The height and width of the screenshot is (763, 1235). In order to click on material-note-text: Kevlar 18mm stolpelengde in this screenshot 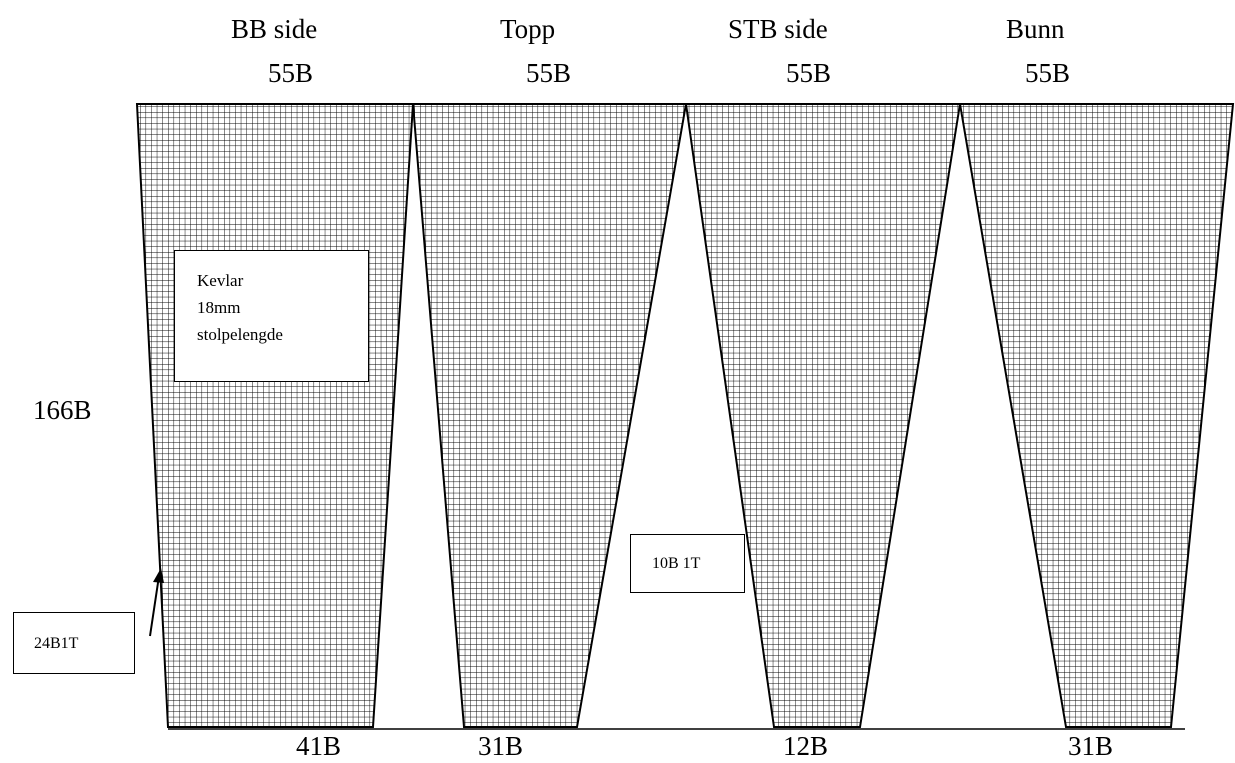, I will do `click(240, 308)`.